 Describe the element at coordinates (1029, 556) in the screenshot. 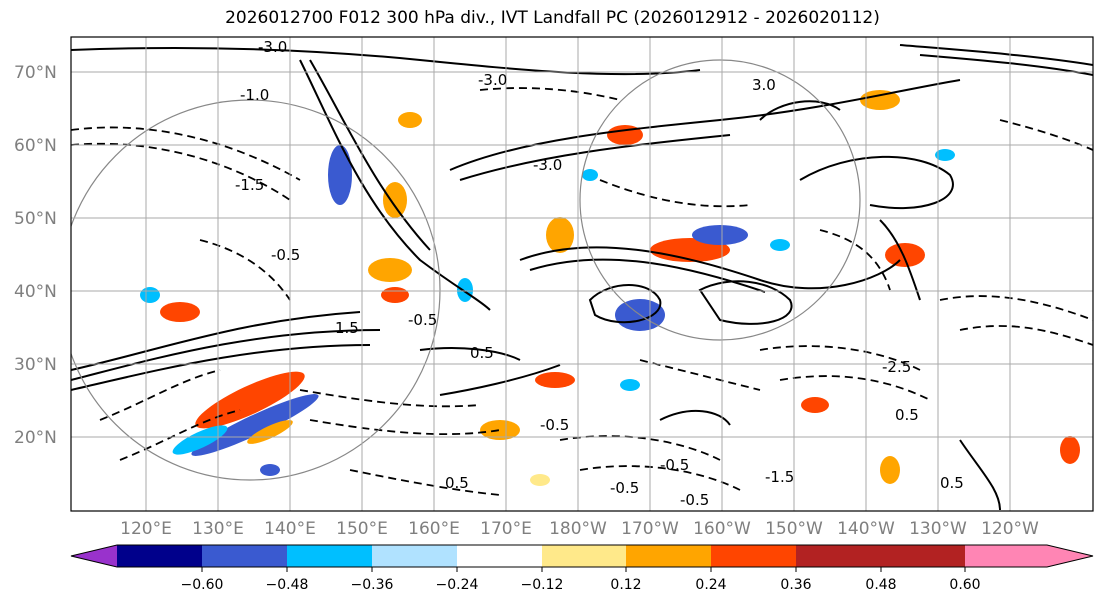

I see `colorbar-extend-max` at that location.